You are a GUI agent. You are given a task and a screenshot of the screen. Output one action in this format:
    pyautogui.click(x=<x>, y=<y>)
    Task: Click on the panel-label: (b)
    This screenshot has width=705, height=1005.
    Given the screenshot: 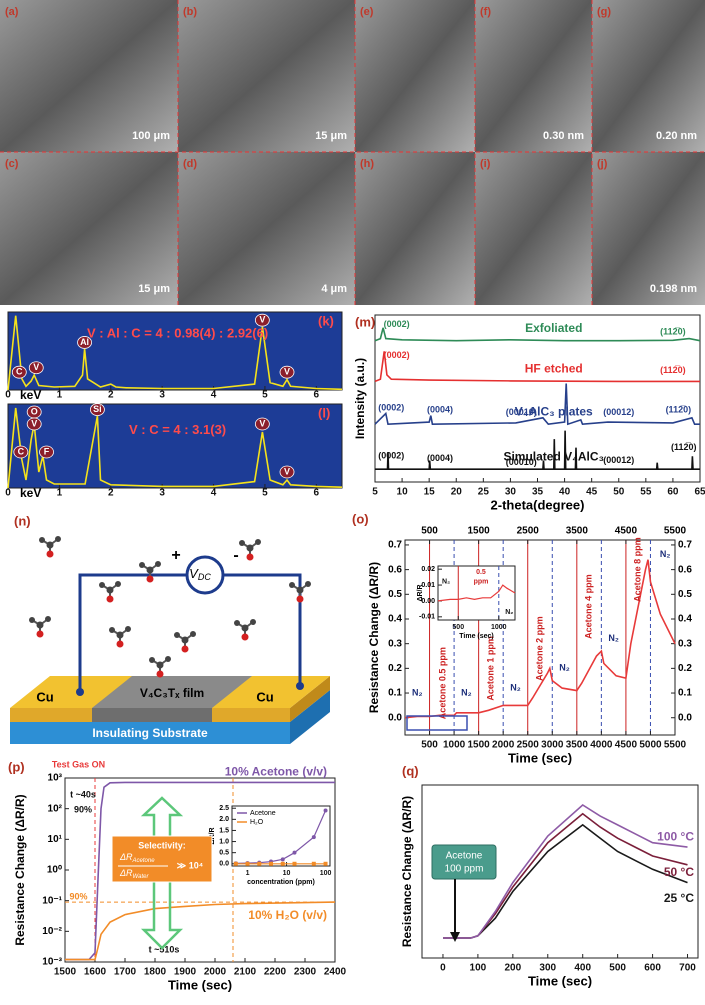 What is the action you would take?
    pyautogui.click(x=190, y=12)
    